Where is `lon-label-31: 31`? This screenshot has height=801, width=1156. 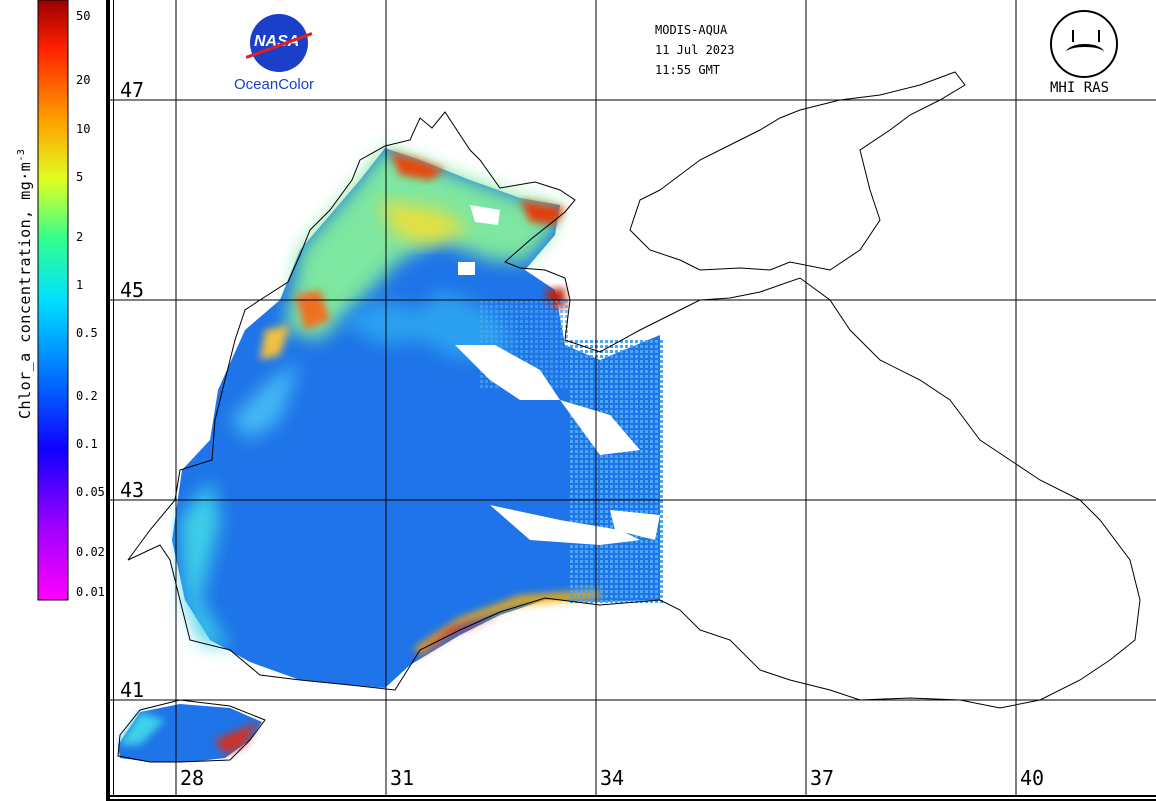
lon-label-31: 31 is located at coordinates (402, 778).